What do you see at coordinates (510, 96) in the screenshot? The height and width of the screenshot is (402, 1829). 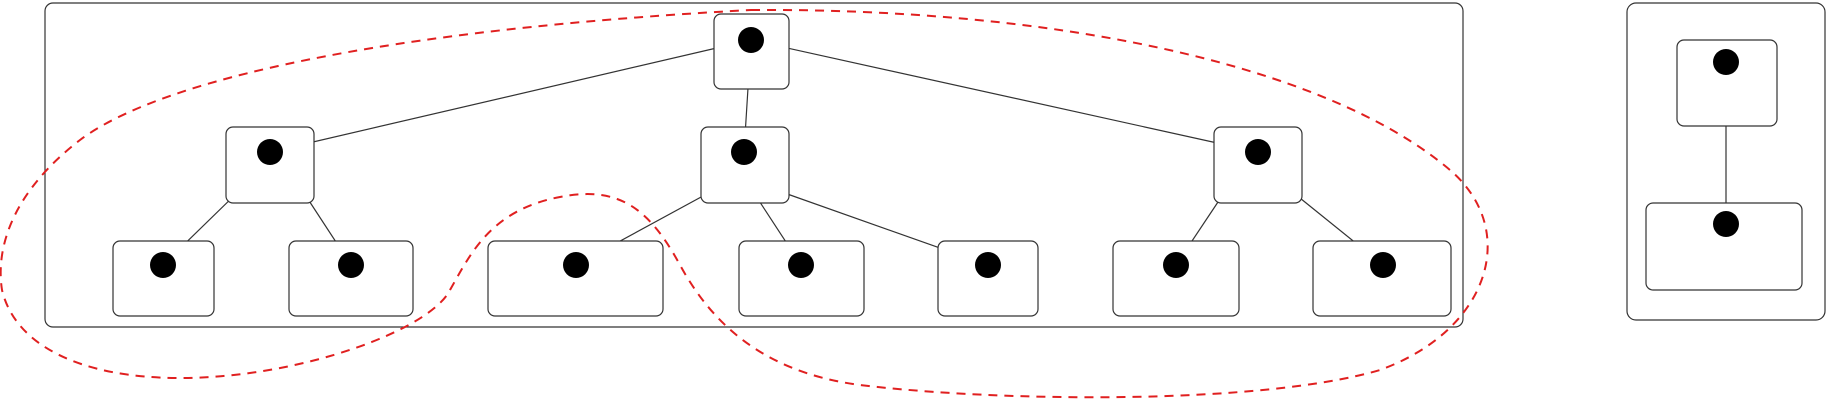 I see `edge-root-a` at bounding box center [510, 96].